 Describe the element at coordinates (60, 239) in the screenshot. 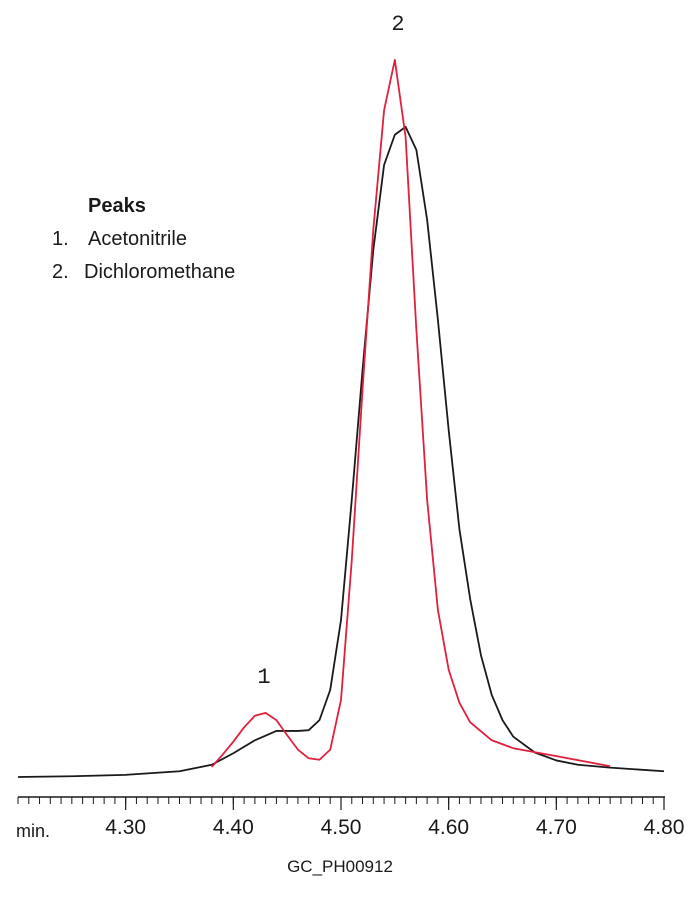

I see `legend-number: 1.` at that location.